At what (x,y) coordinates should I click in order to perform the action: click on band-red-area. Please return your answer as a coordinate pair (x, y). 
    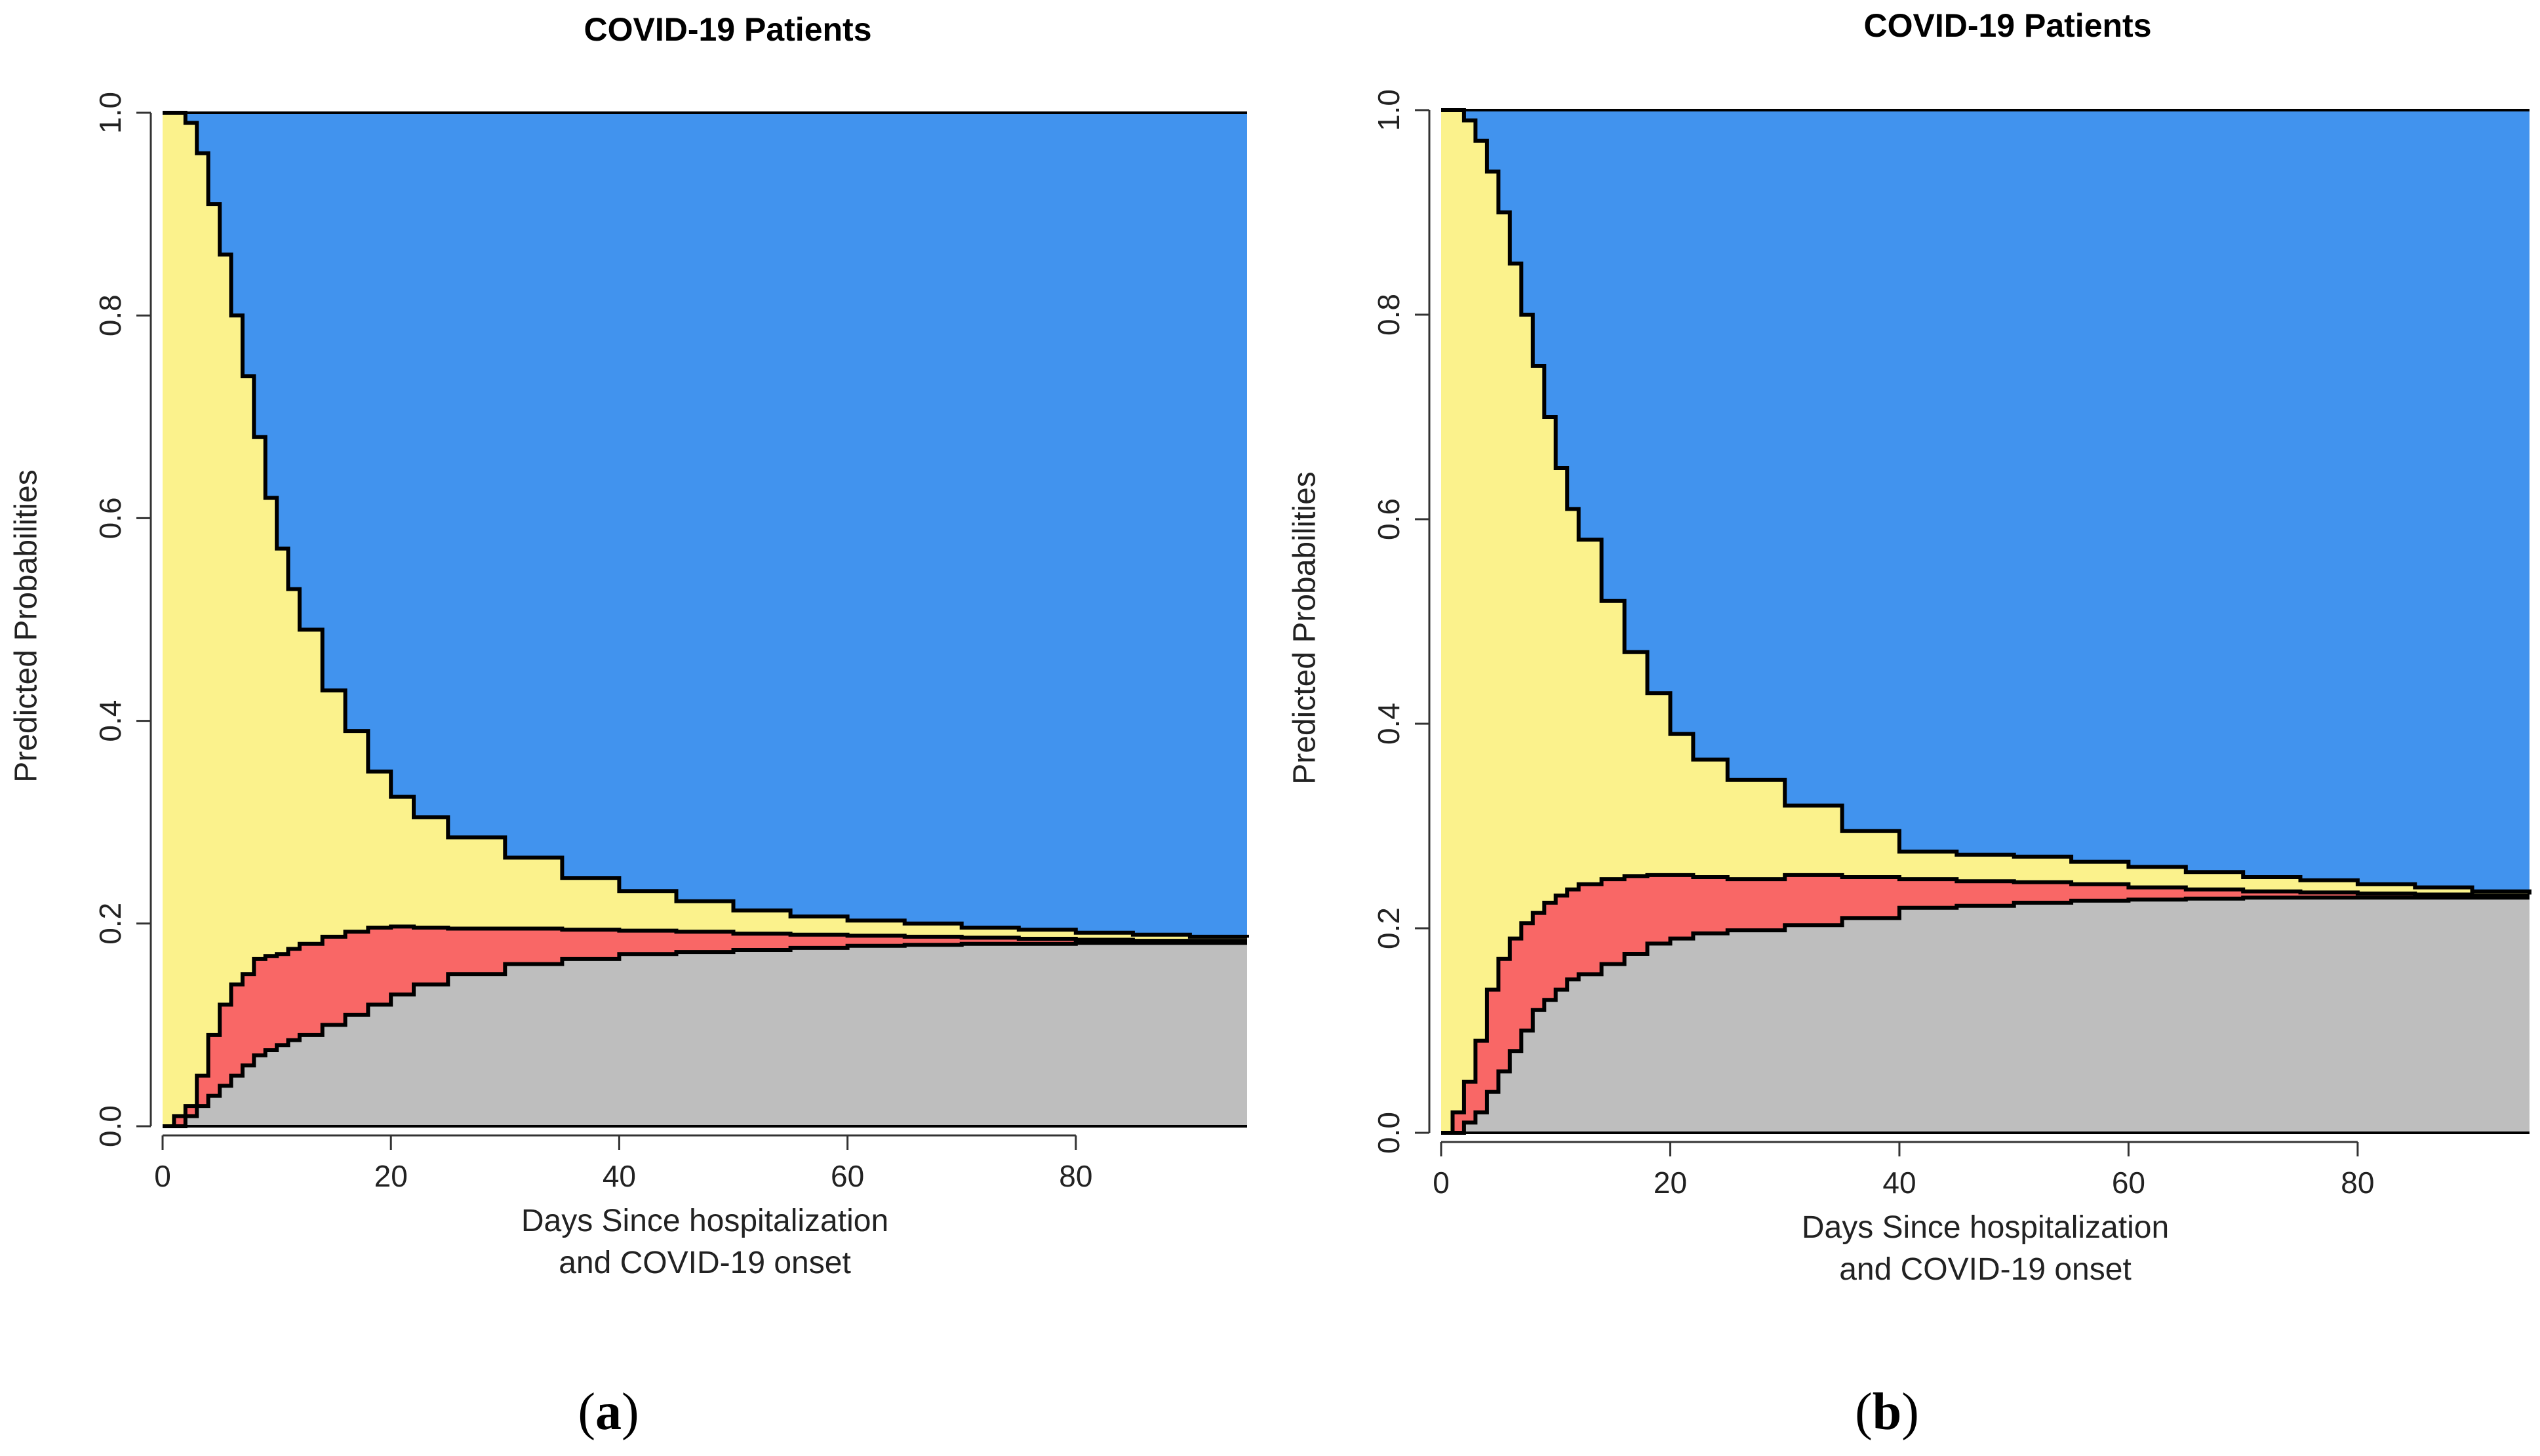
    Looking at the image, I should click on (705, 1026).